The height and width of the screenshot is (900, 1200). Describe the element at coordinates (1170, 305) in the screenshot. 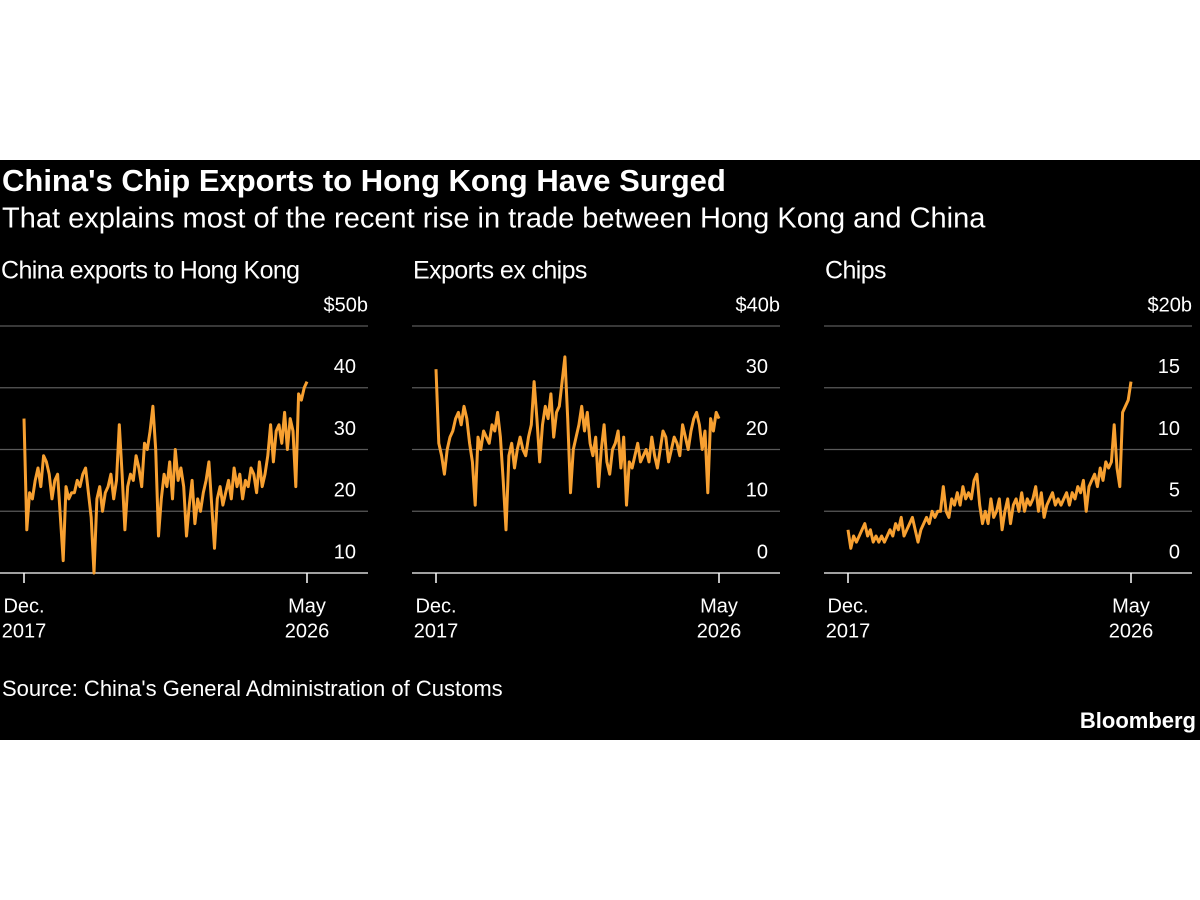

I see `y-tick-label: $20b` at that location.